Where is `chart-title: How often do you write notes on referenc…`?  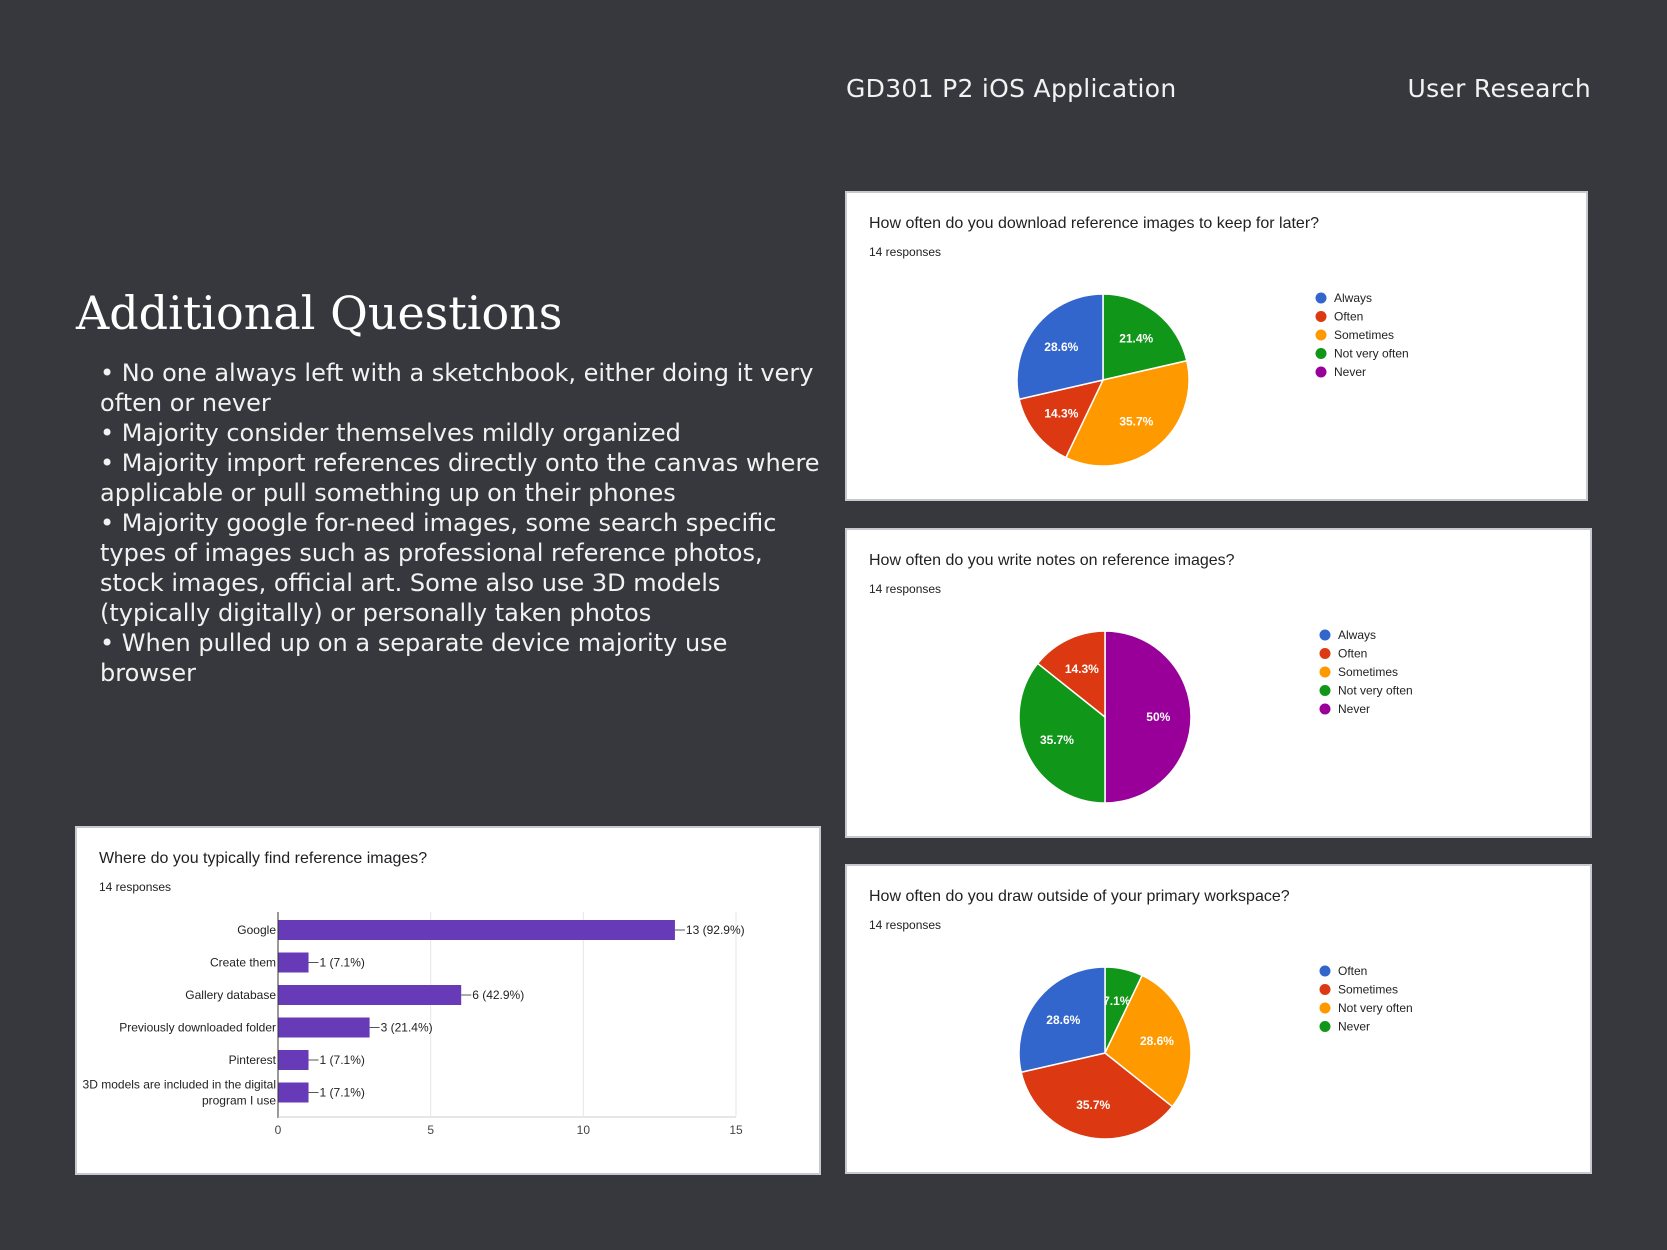 chart-title: How often do you write notes on referenc… is located at coordinates (1052, 560).